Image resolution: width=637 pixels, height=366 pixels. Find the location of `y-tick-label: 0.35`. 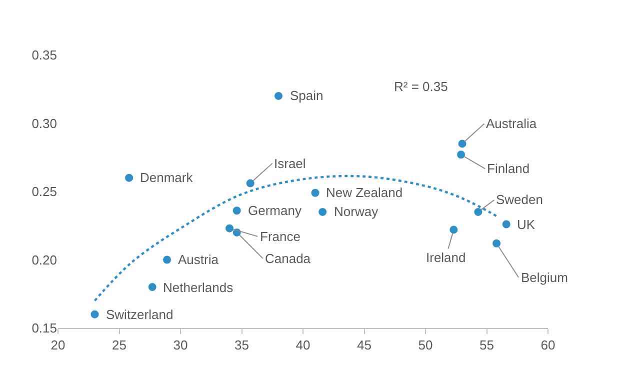

y-tick-label: 0.35 is located at coordinates (44, 55).